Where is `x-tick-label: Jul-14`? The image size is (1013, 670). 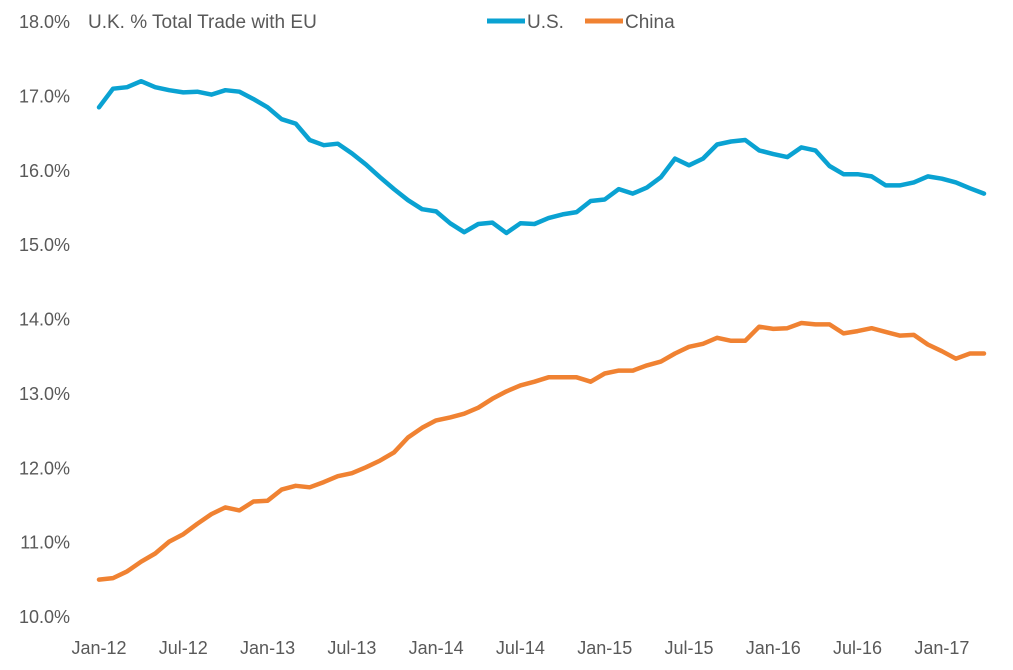
x-tick-label: Jul-14 is located at coordinates (520, 648).